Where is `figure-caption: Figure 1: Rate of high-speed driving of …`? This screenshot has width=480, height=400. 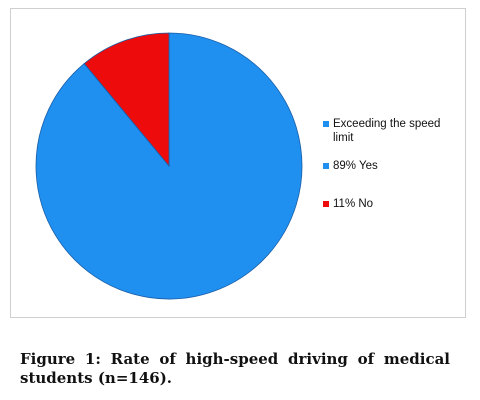 figure-caption: Figure 1: Rate of high-speed driving of … is located at coordinates (235, 368).